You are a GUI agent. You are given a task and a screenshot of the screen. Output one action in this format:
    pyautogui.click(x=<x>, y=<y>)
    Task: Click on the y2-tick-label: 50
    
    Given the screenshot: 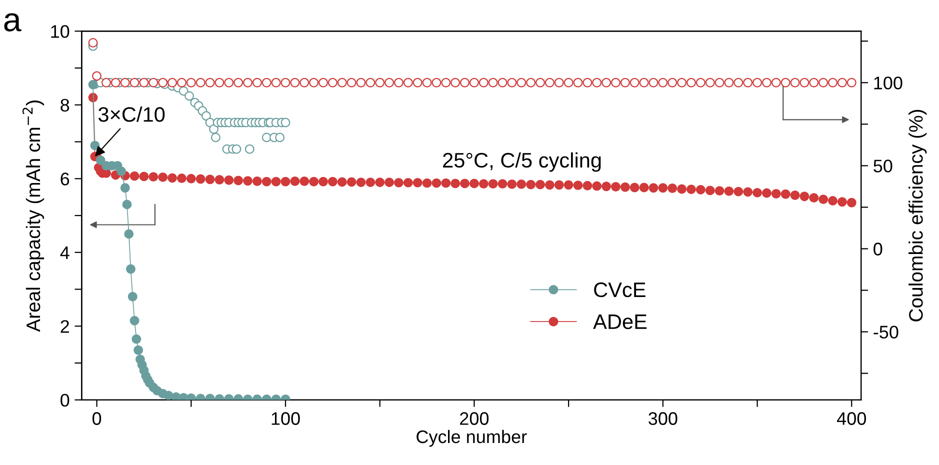 What is the action you would take?
    pyautogui.click(x=883, y=166)
    